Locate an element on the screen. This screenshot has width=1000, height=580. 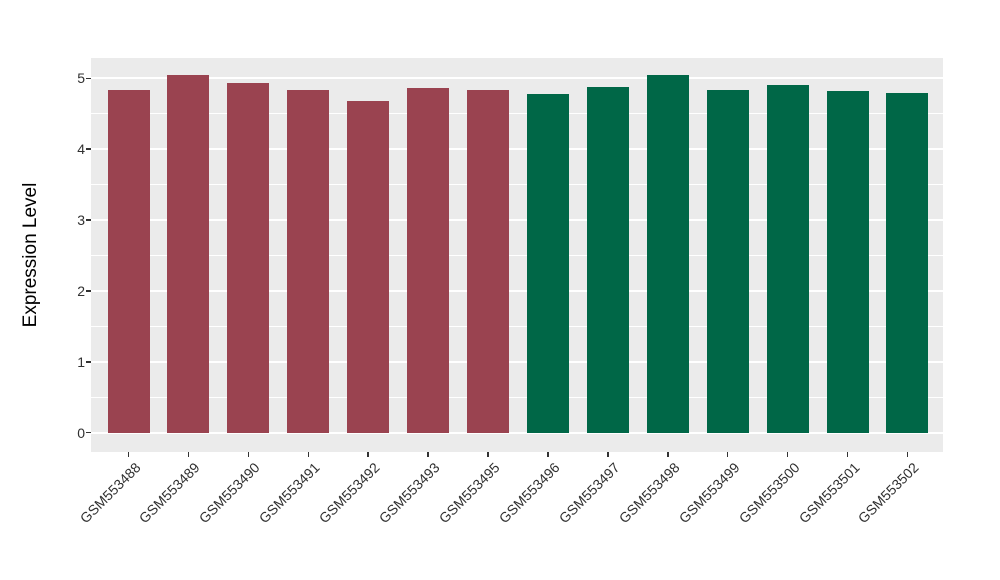
y-tick-label: 2 is located at coordinates (81, 290).